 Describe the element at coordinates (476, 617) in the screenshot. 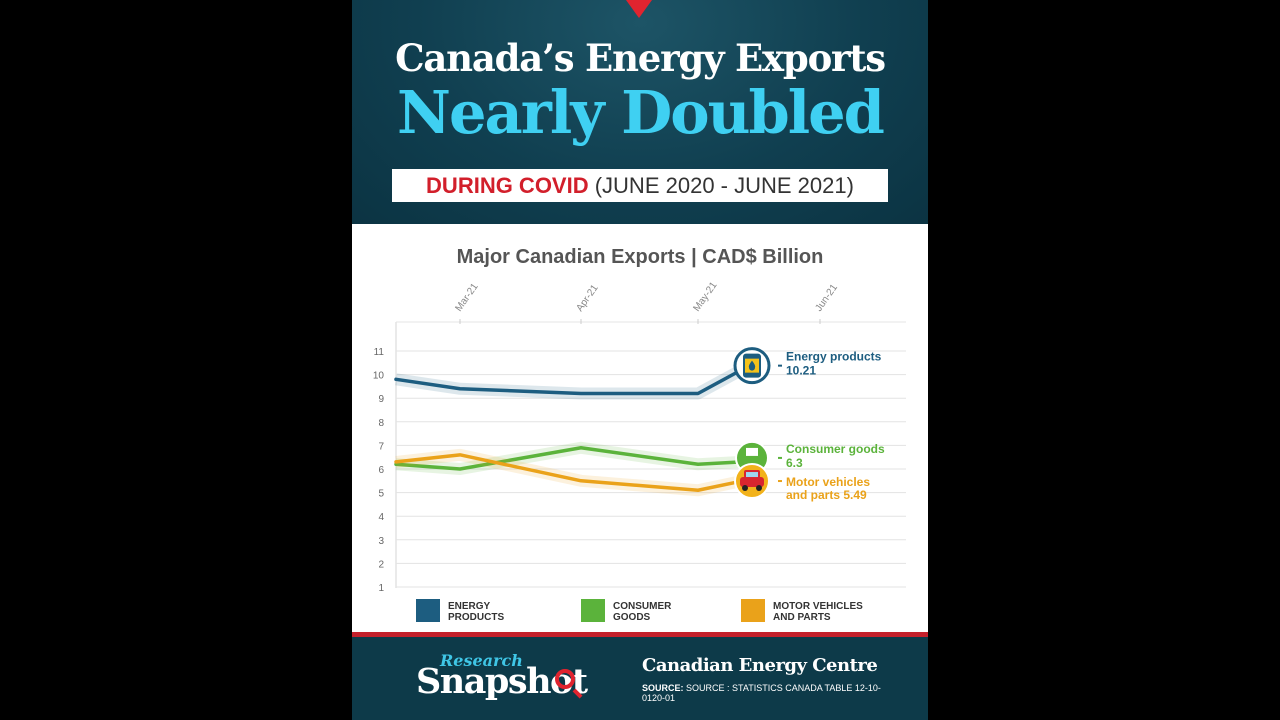

I see `legend-label-line2: PRODUCTS` at that location.